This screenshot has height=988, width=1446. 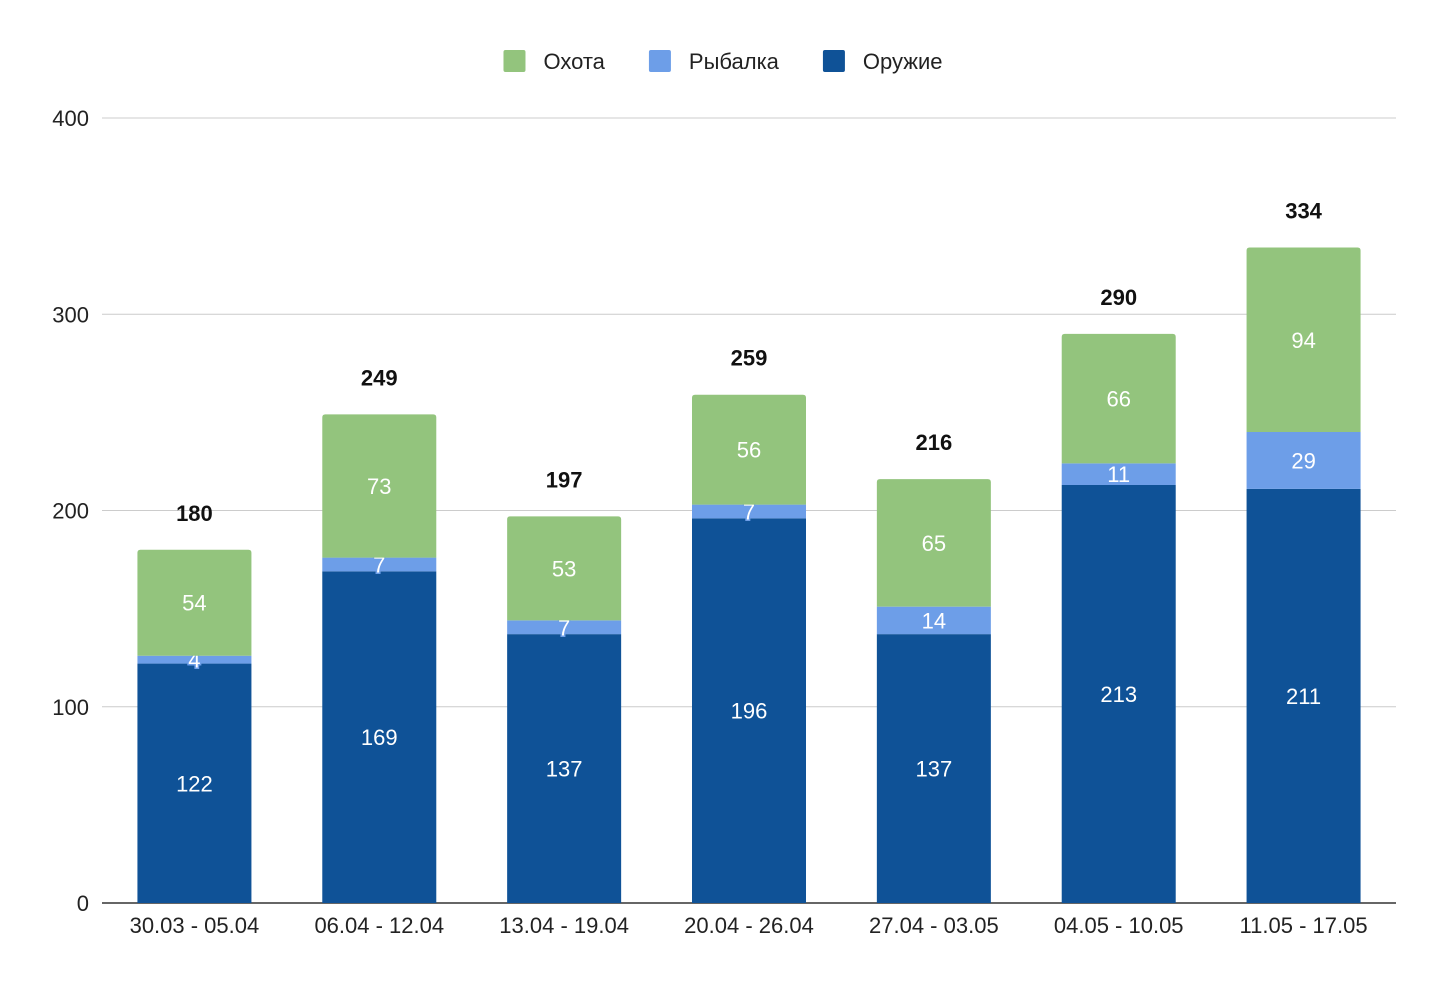 I want to click on data-label: 29, so click(x=1303, y=460).